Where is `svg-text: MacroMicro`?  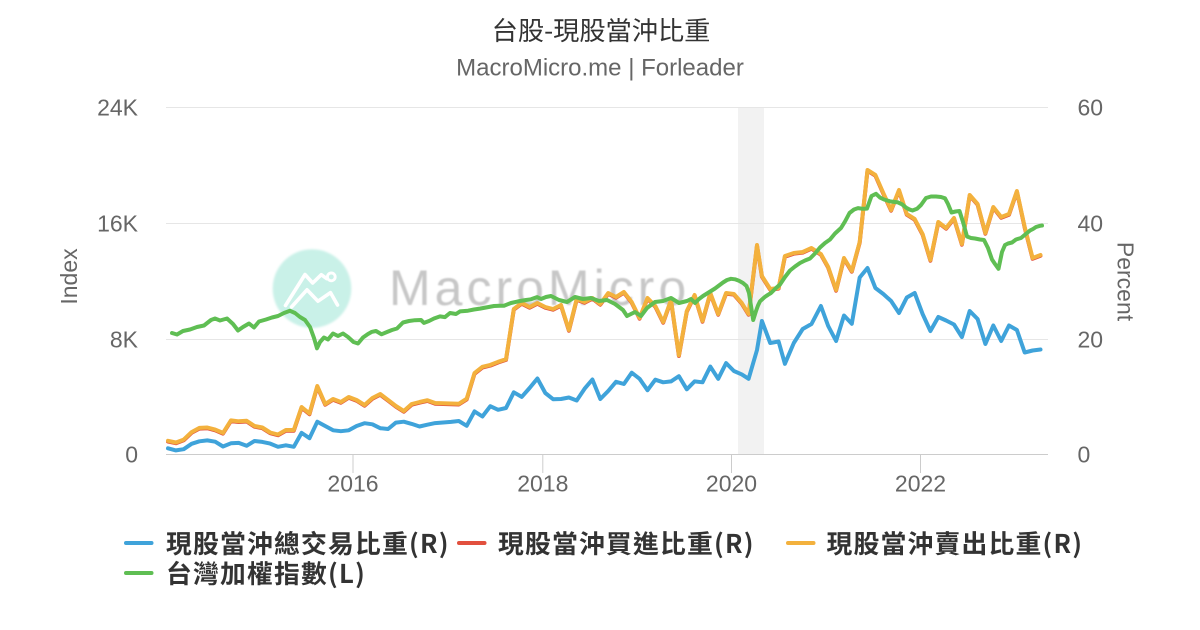 svg-text: MacroMicro is located at coordinates (539, 288).